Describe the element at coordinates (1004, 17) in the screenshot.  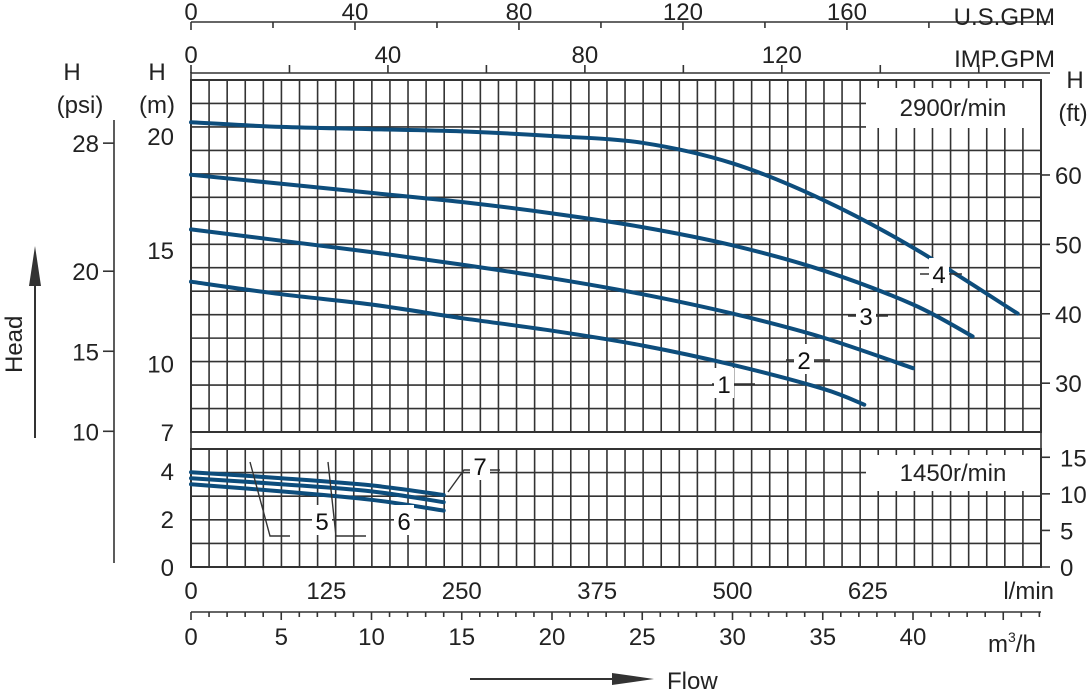
I see `us-gpm-unit: U.S.GPM` at that location.